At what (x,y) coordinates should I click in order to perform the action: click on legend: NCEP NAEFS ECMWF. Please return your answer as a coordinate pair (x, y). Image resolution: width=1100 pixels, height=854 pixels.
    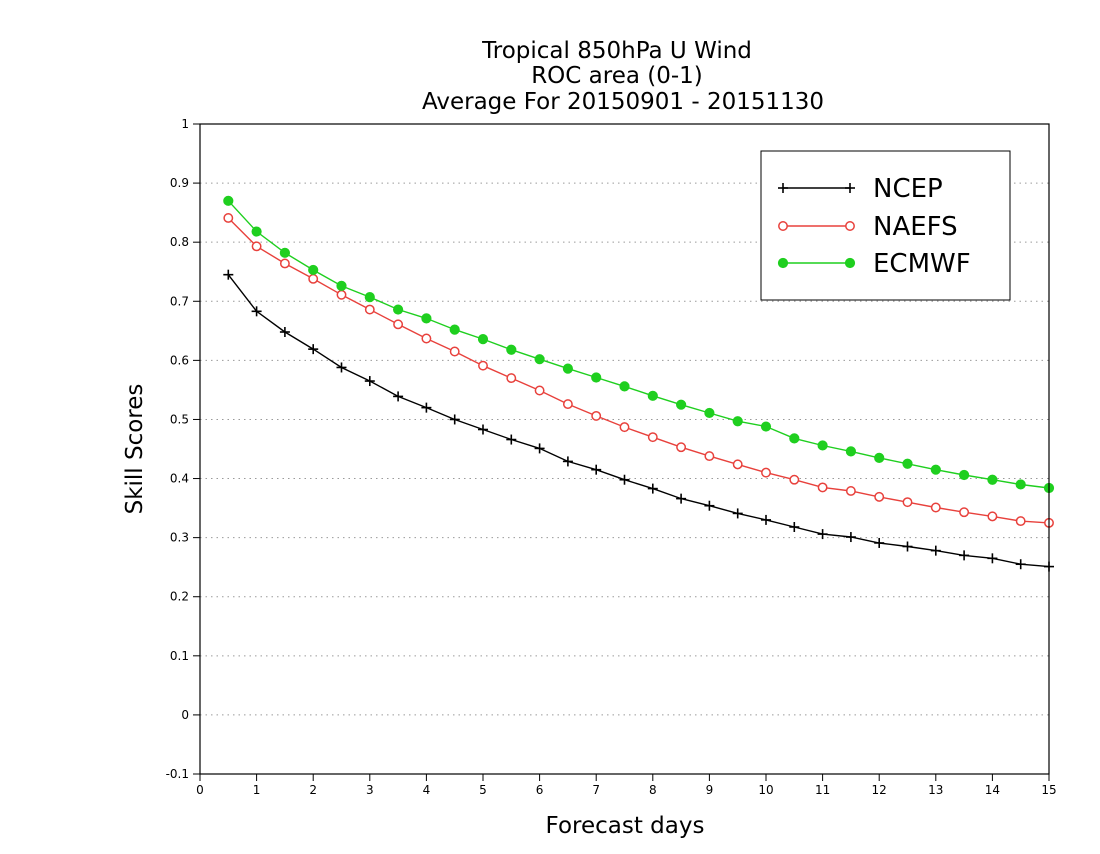
    Looking at the image, I should click on (885, 225).